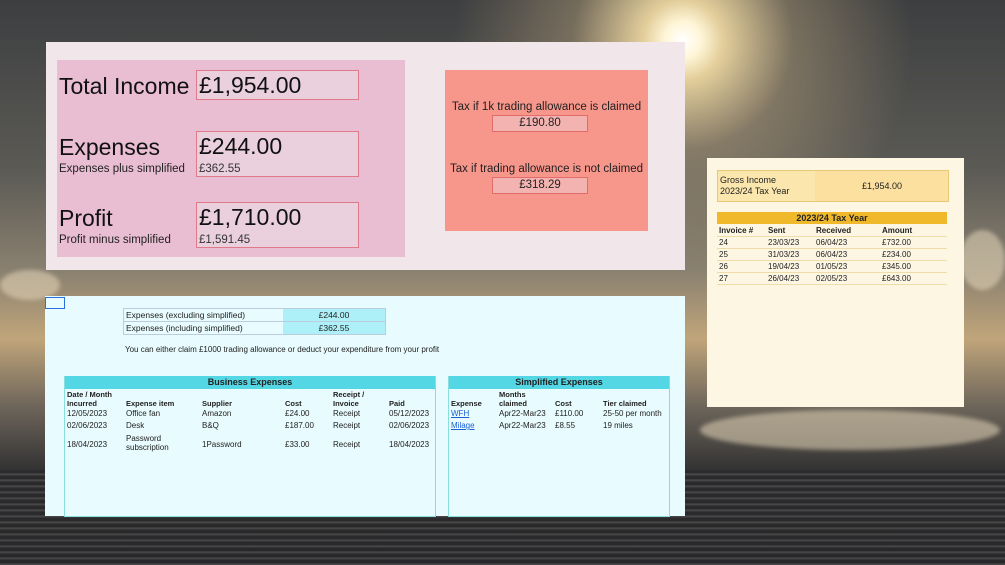  Describe the element at coordinates (89, 399) in the screenshot. I see `col-date: Date / Month Incurred` at that location.